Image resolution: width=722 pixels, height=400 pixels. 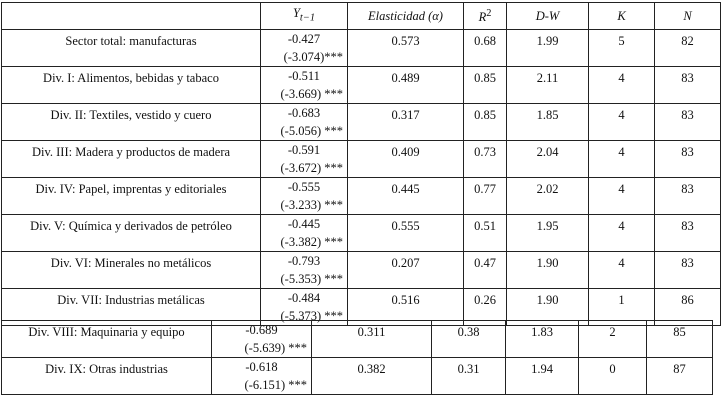 What do you see at coordinates (542, 369) in the screenshot?
I see `durbin-watson: 1.94` at bounding box center [542, 369].